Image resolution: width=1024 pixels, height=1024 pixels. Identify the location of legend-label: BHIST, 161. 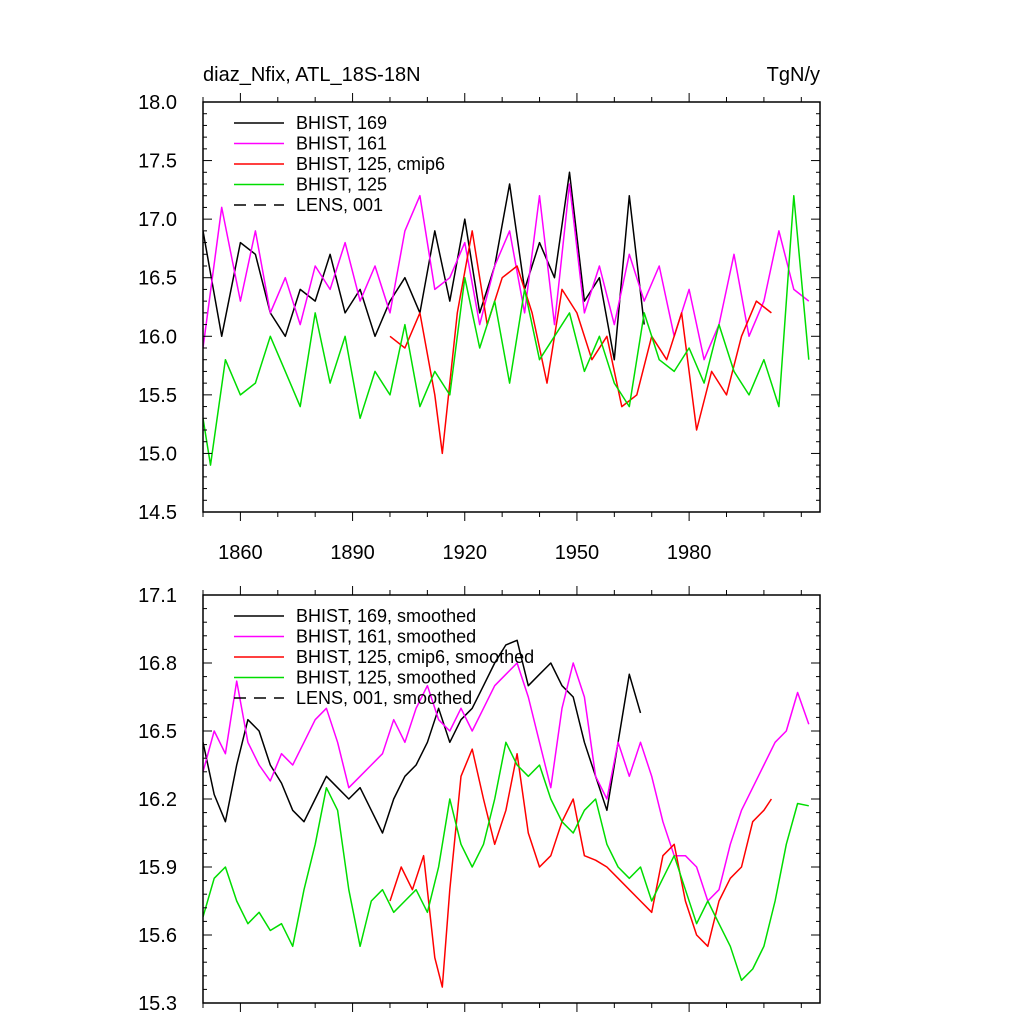
(341, 144).